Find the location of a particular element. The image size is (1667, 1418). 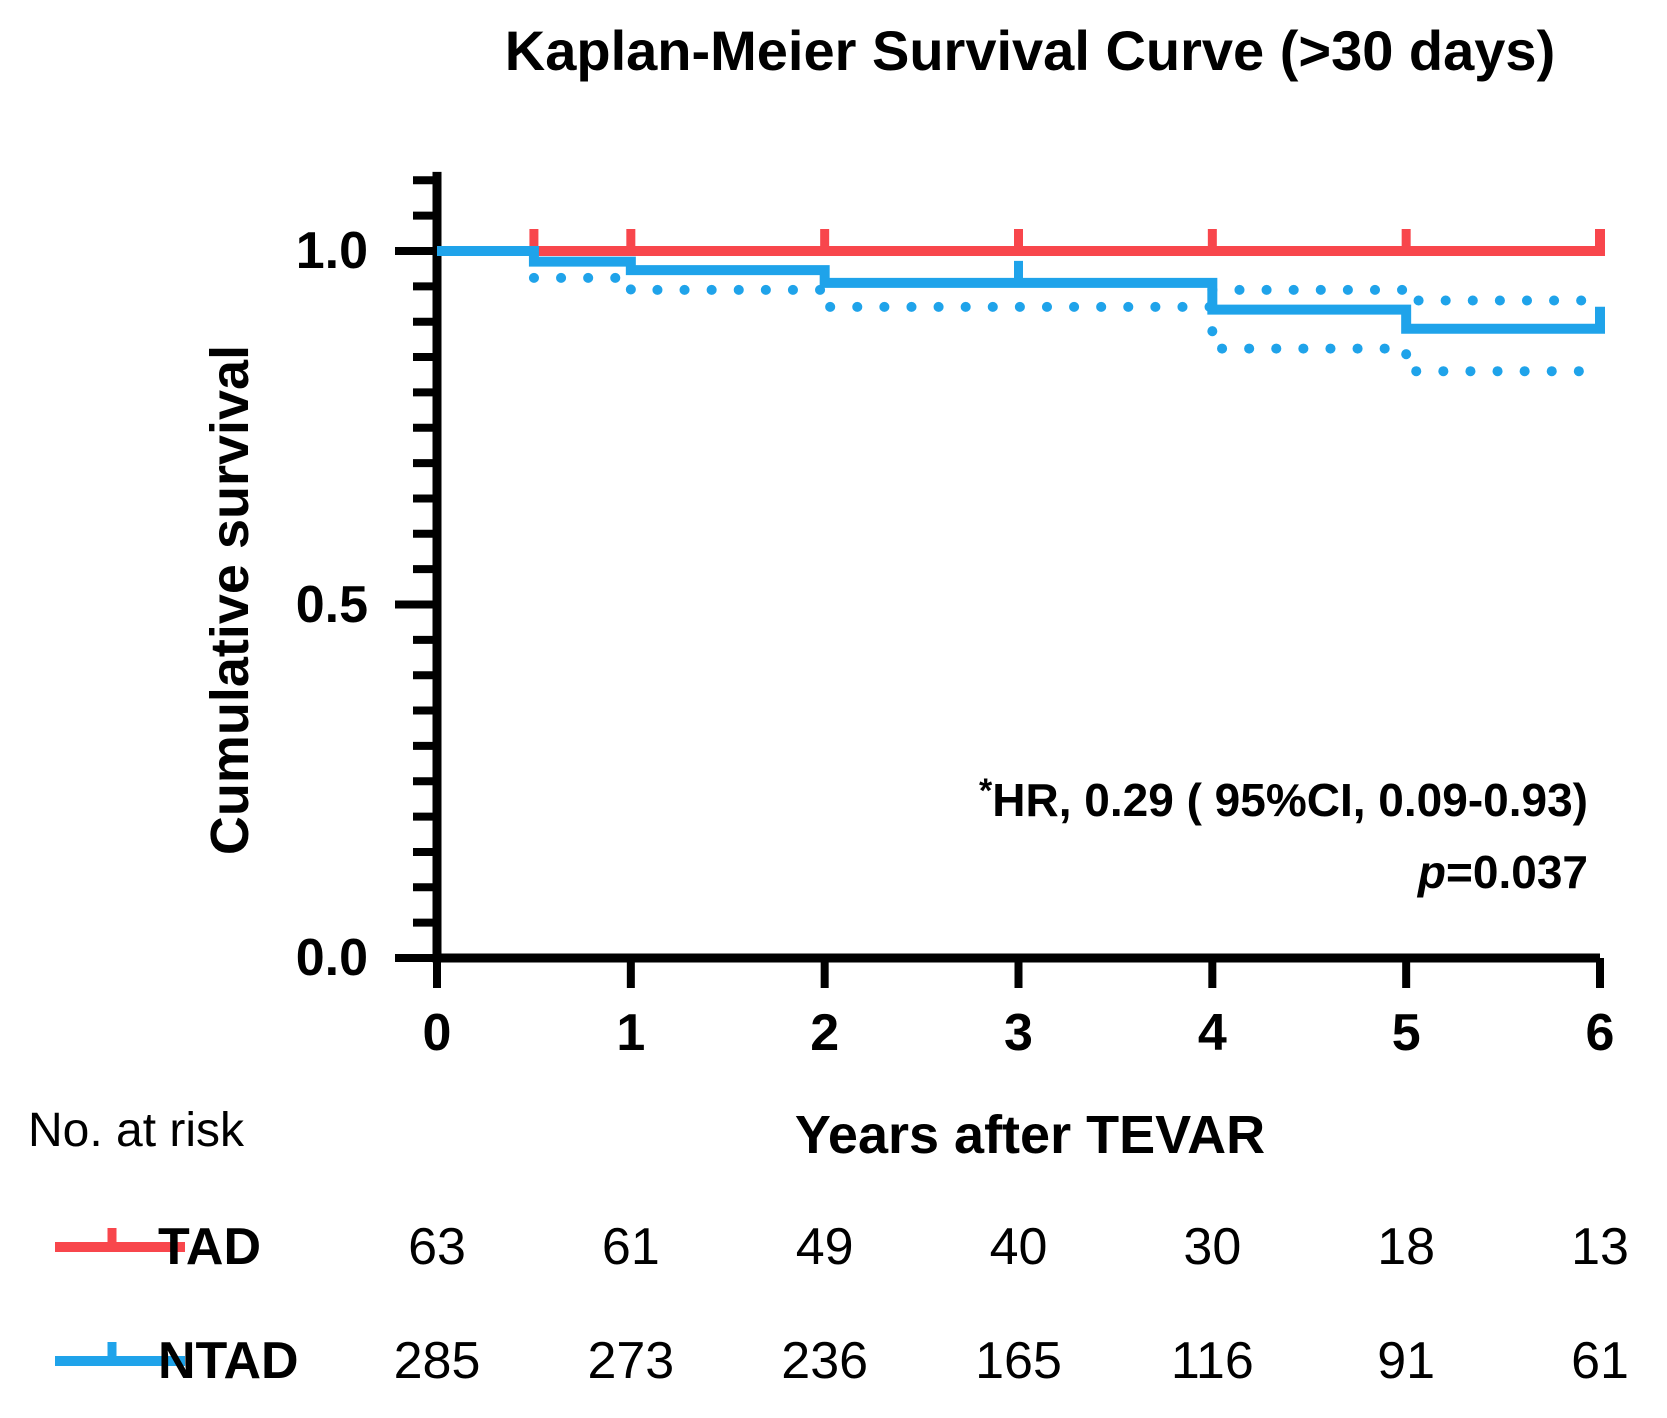

annotation-hr-text: HR, 0.29 ( 95%CI, 0.09-0.93) is located at coordinates (1290, 800).